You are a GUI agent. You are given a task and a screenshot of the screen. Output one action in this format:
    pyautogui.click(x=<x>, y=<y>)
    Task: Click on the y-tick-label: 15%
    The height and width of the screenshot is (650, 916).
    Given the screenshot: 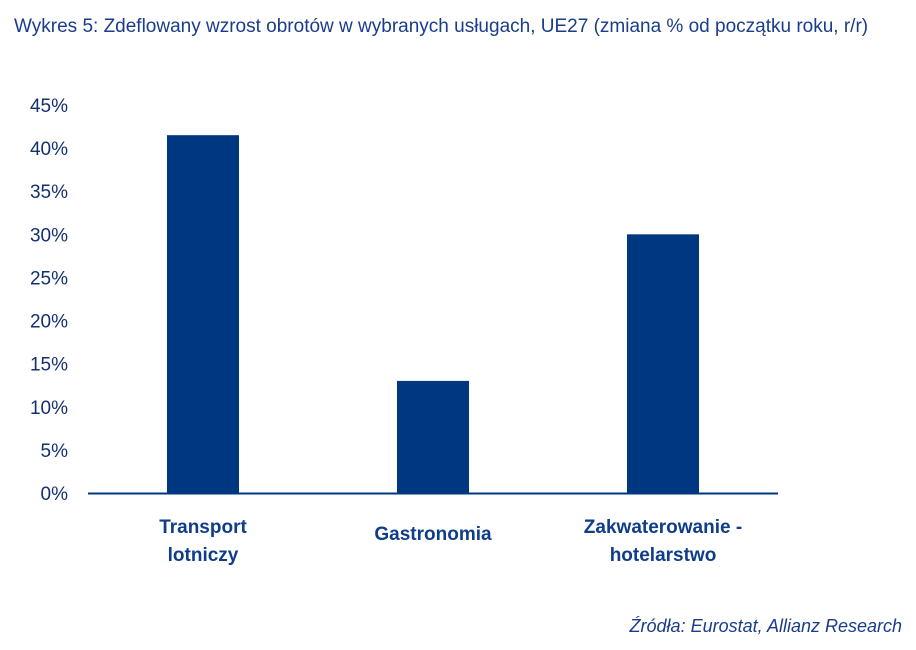 What is the action you would take?
    pyautogui.click(x=49, y=365)
    